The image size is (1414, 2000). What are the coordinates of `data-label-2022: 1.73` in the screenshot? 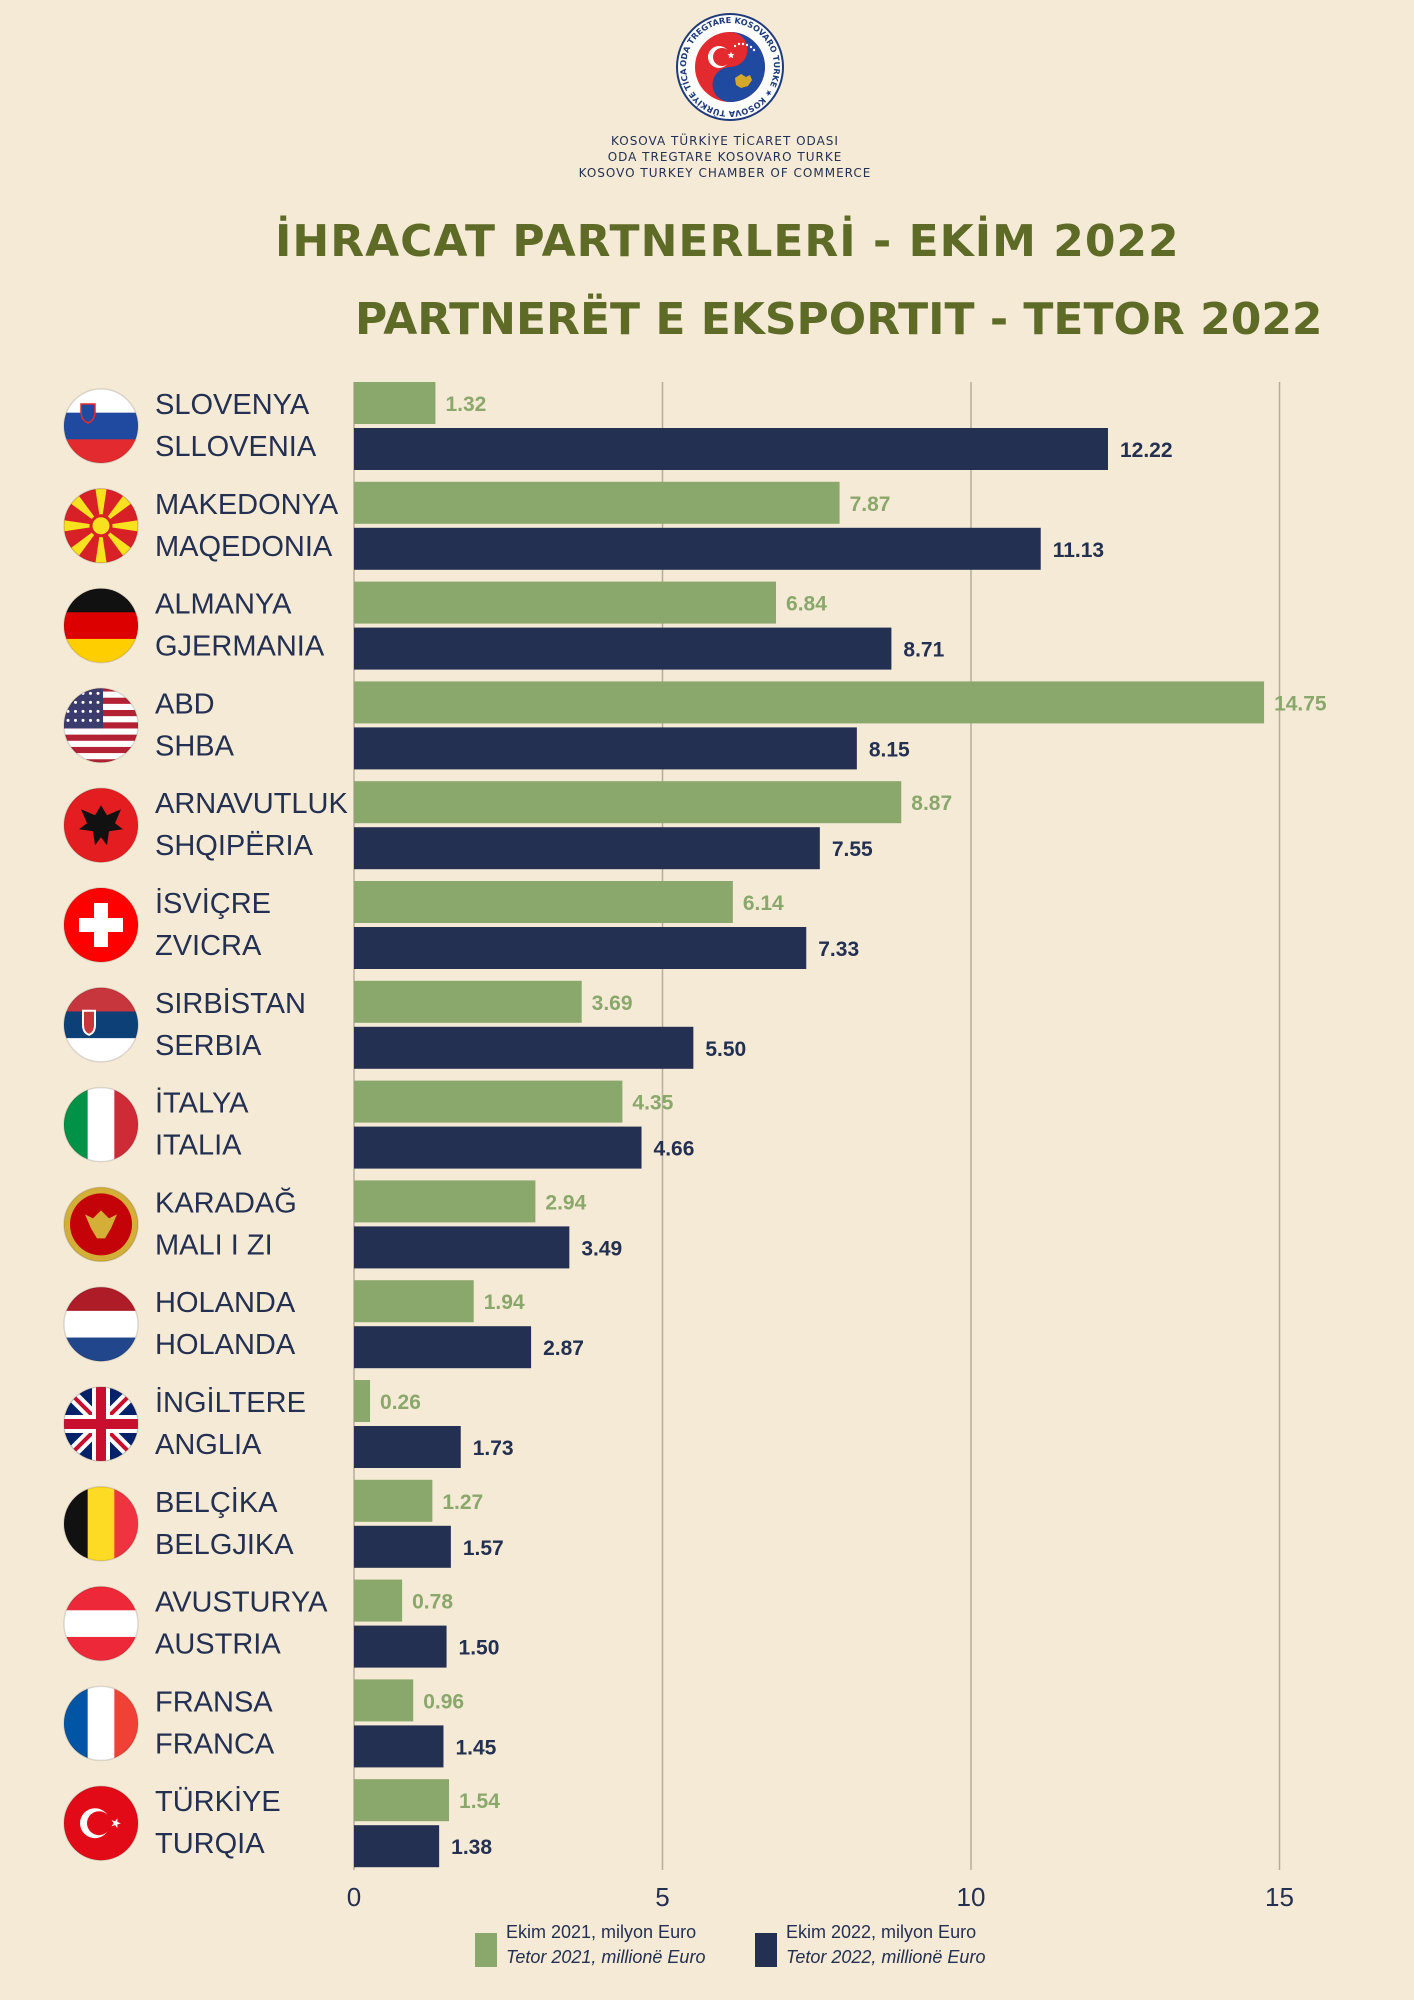 It's located at (493, 1448).